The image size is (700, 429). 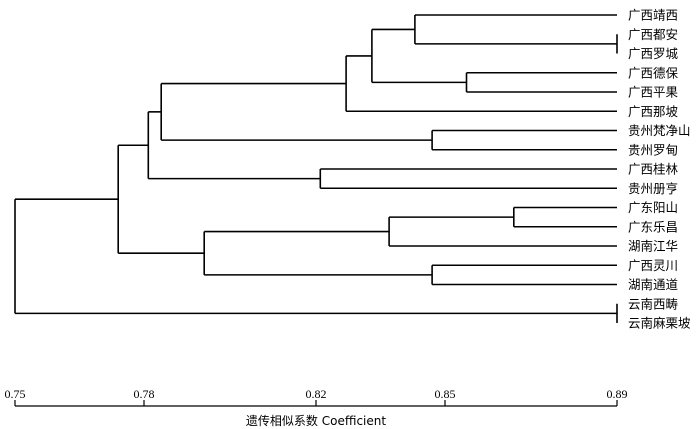 What do you see at coordinates (653, 72) in the screenshot?
I see `leaf-label: 广西德保` at bounding box center [653, 72].